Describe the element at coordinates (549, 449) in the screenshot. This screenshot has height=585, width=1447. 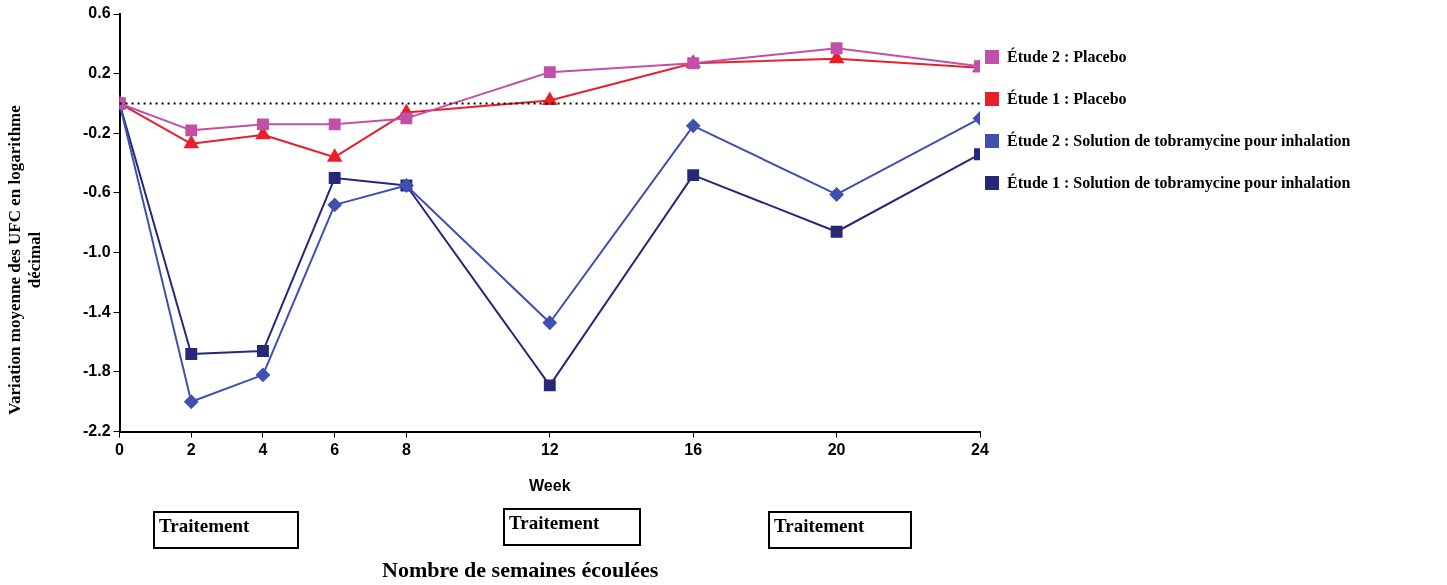
I see `x-tick-label: 12` at that location.